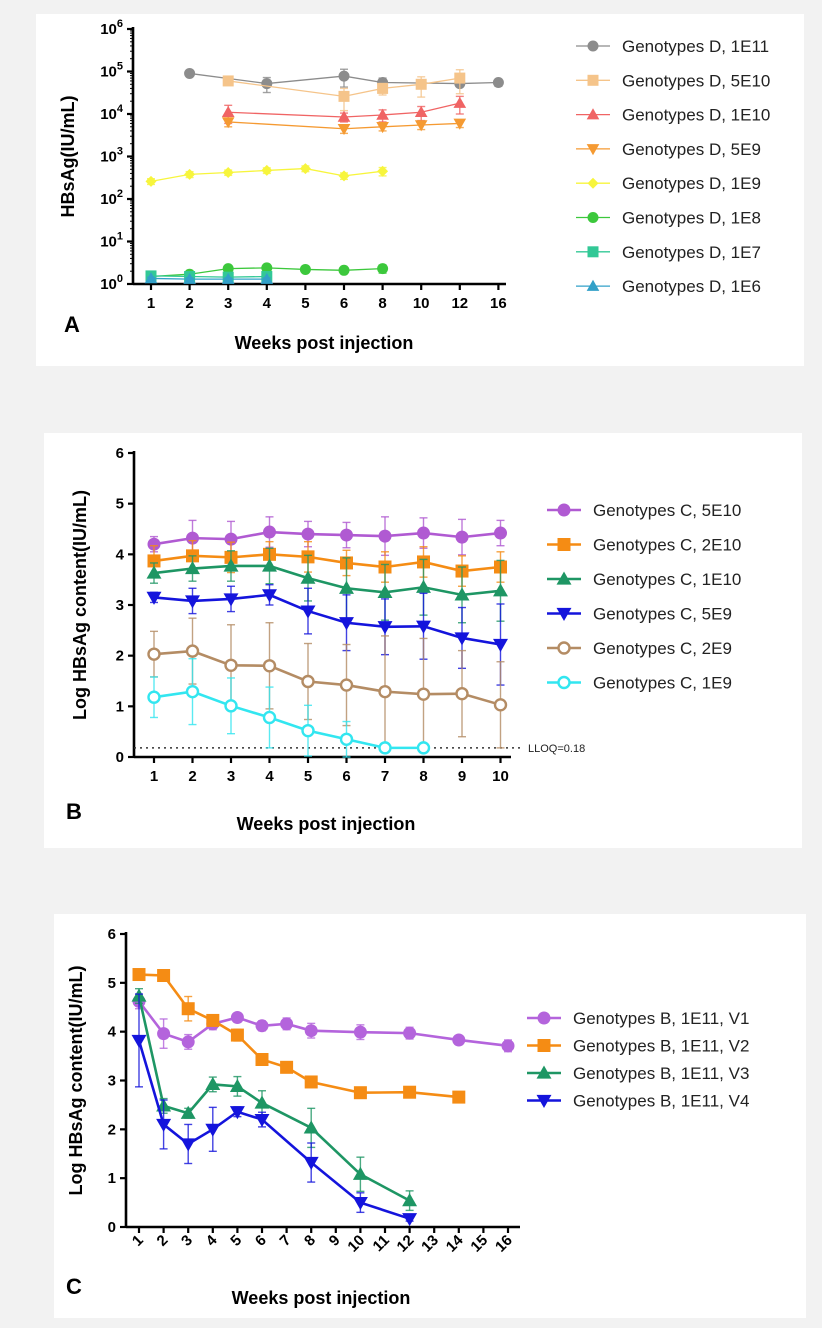 The width and height of the screenshot is (822, 1328). What do you see at coordinates (691, 218) in the screenshot?
I see `legend-label: Genotypes D, 1E8` at bounding box center [691, 218].